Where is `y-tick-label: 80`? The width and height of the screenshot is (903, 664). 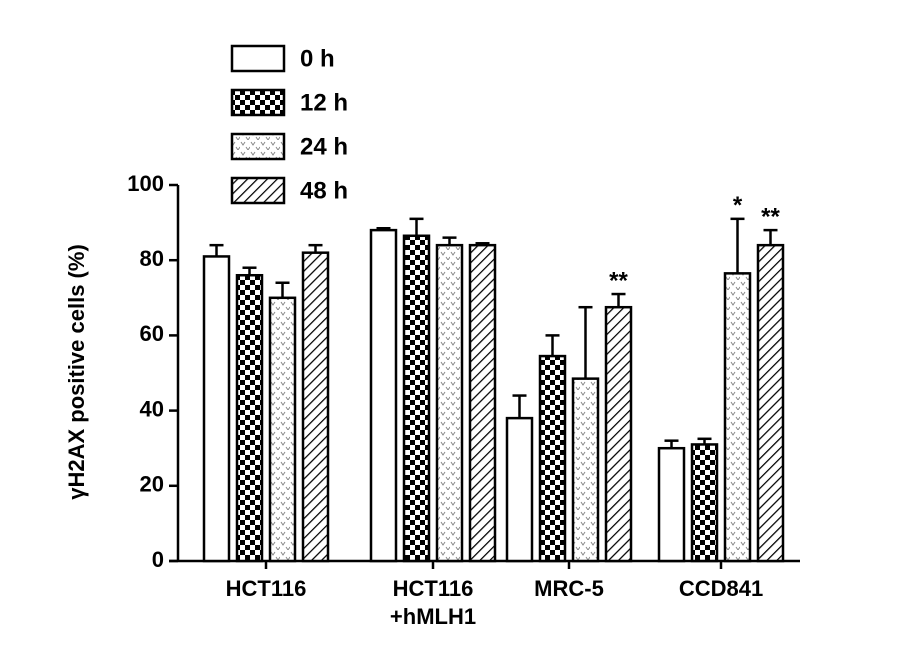
y-tick-label: 80 is located at coordinates (152, 258).